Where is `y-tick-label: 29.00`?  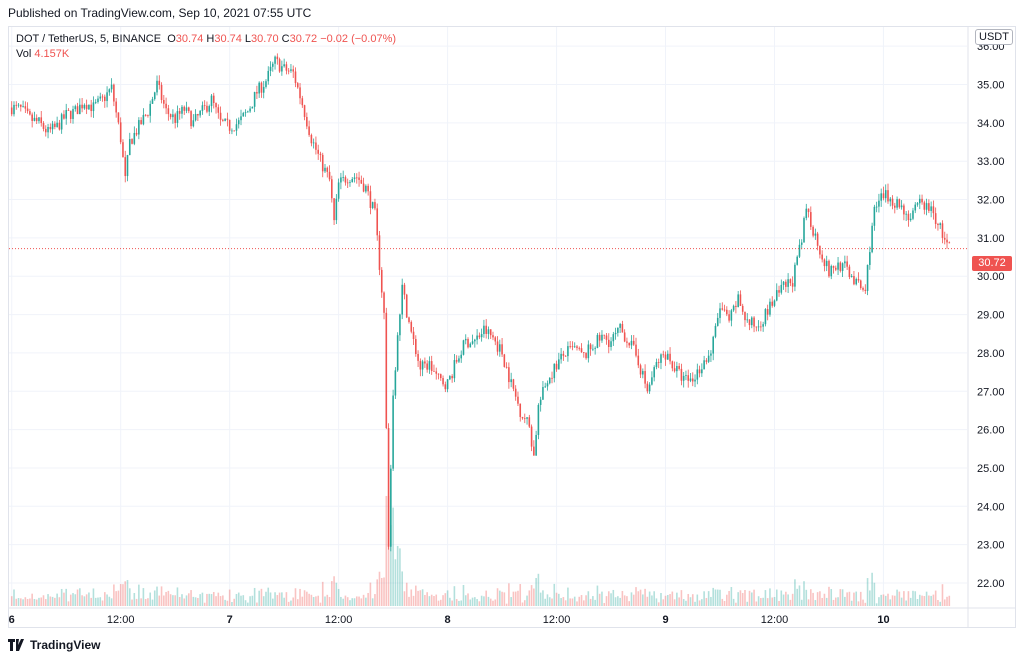 y-tick-label: 29.00 is located at coordinates (991, 316).